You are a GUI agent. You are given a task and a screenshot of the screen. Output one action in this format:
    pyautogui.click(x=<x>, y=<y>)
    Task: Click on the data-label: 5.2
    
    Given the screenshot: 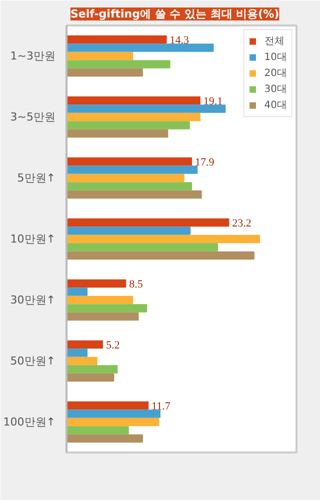 What is the action you would take?
    pyautogui.click(x=113, y=346)
    